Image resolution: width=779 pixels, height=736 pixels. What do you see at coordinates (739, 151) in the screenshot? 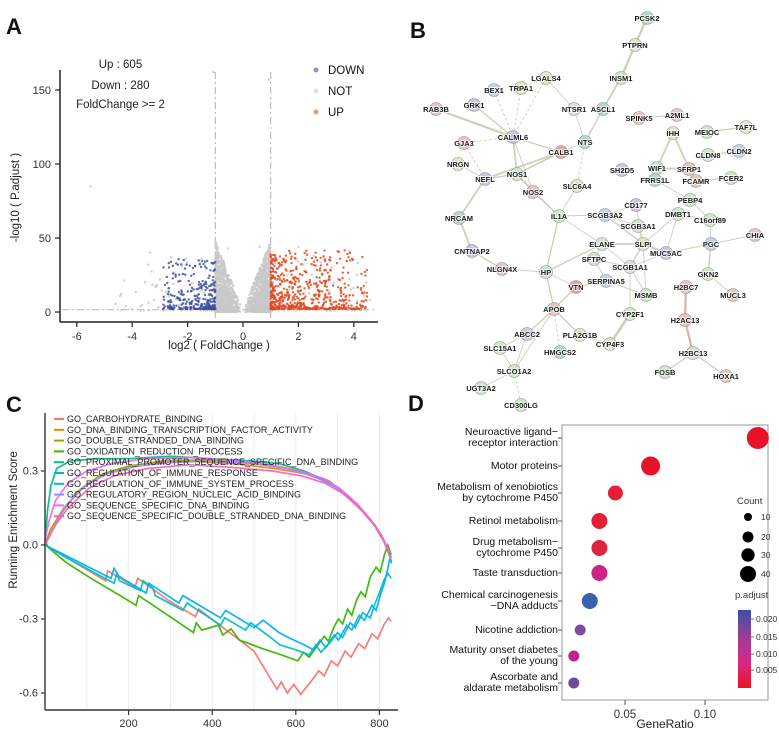
I see `gene-node-CLDN2` at bounding box center [739, 151].